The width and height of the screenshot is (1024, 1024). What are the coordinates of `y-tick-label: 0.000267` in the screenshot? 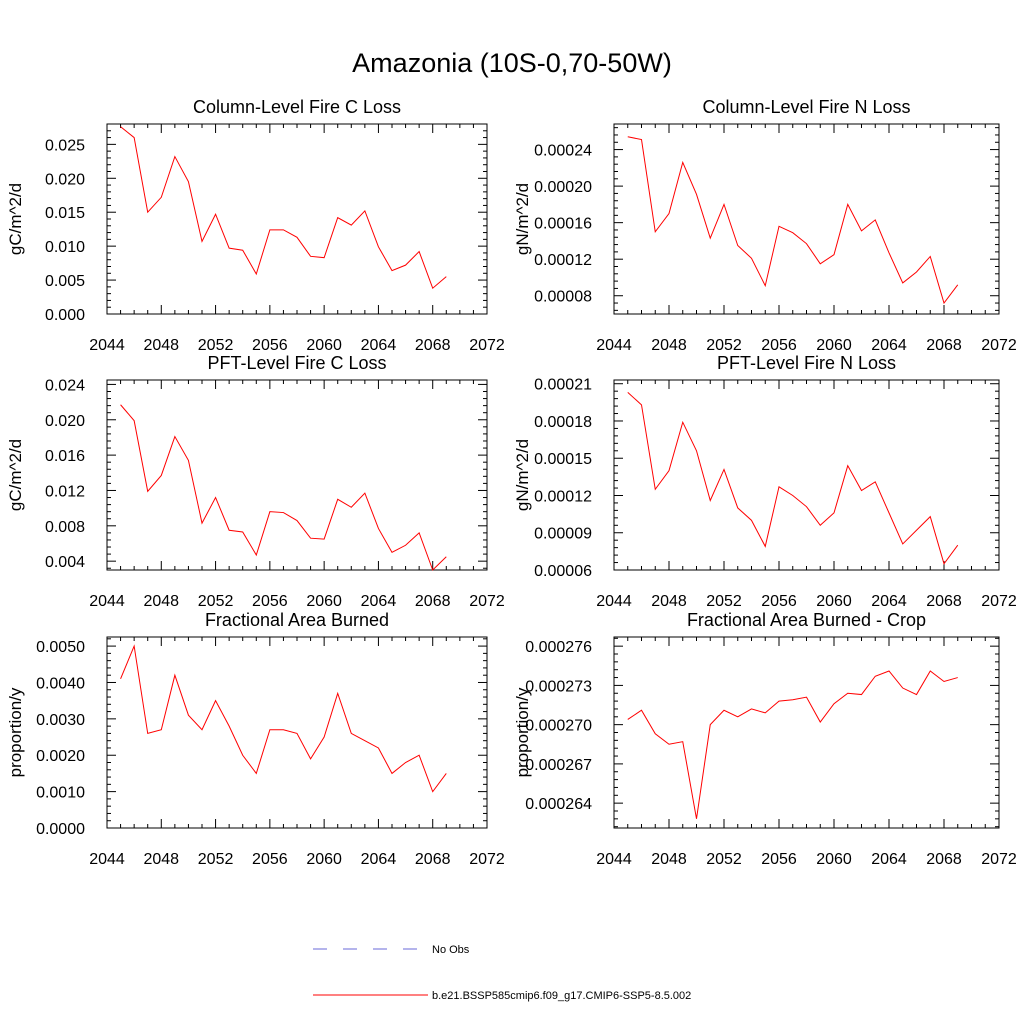 It's located at (558, 765).